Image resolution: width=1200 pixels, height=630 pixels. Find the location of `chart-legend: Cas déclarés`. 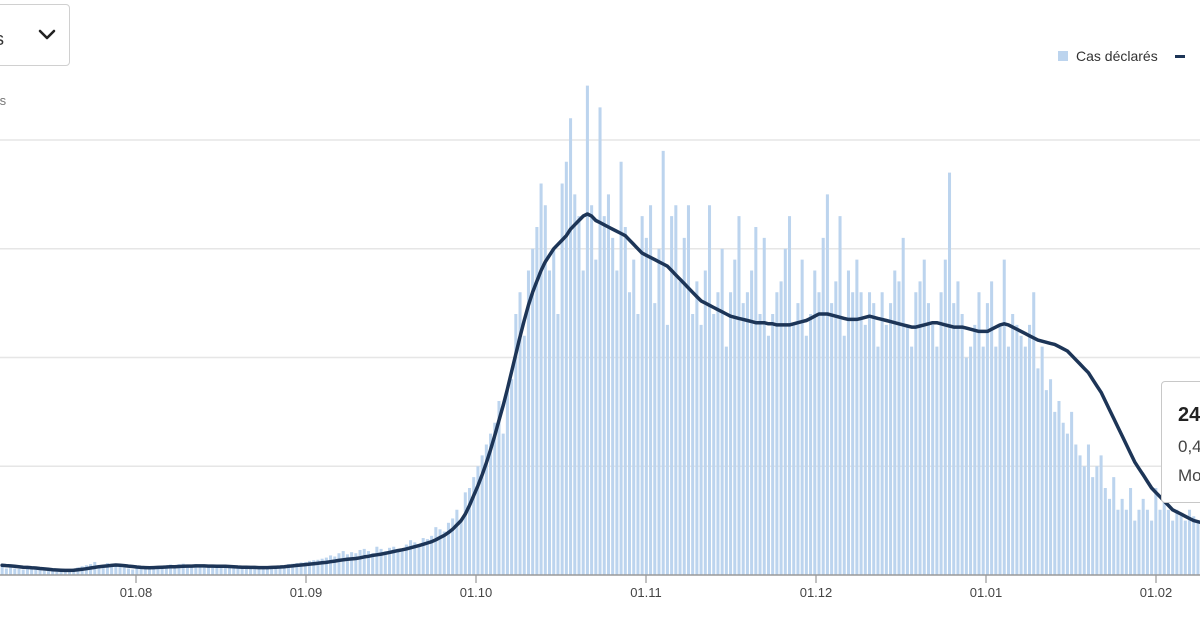

chart-legend: Cas déclarés is located at coordinates (1121, 56).